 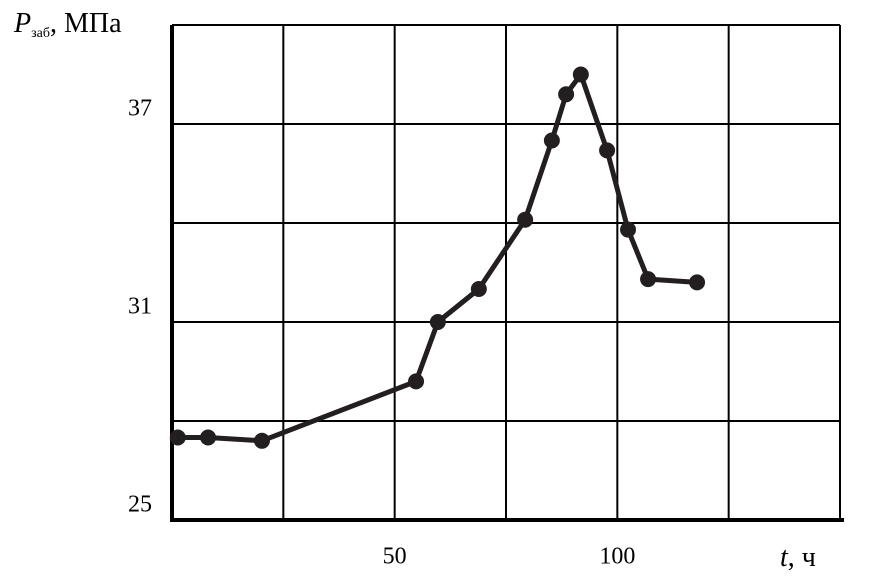 I want to click on x-unit: , ч, so click(x=802, y=557).